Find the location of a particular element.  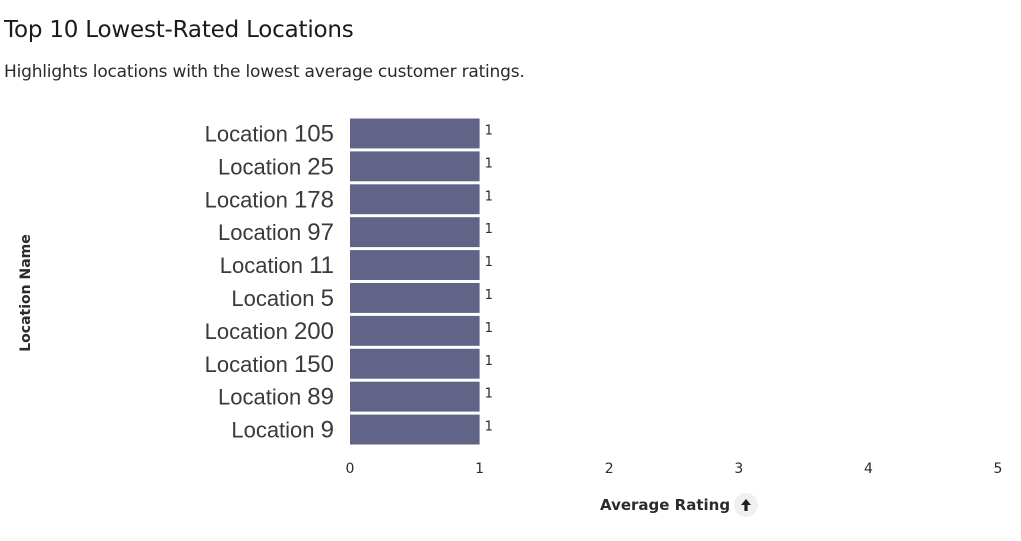

x-tick-label: 5 is located at coordinates (998, 469).